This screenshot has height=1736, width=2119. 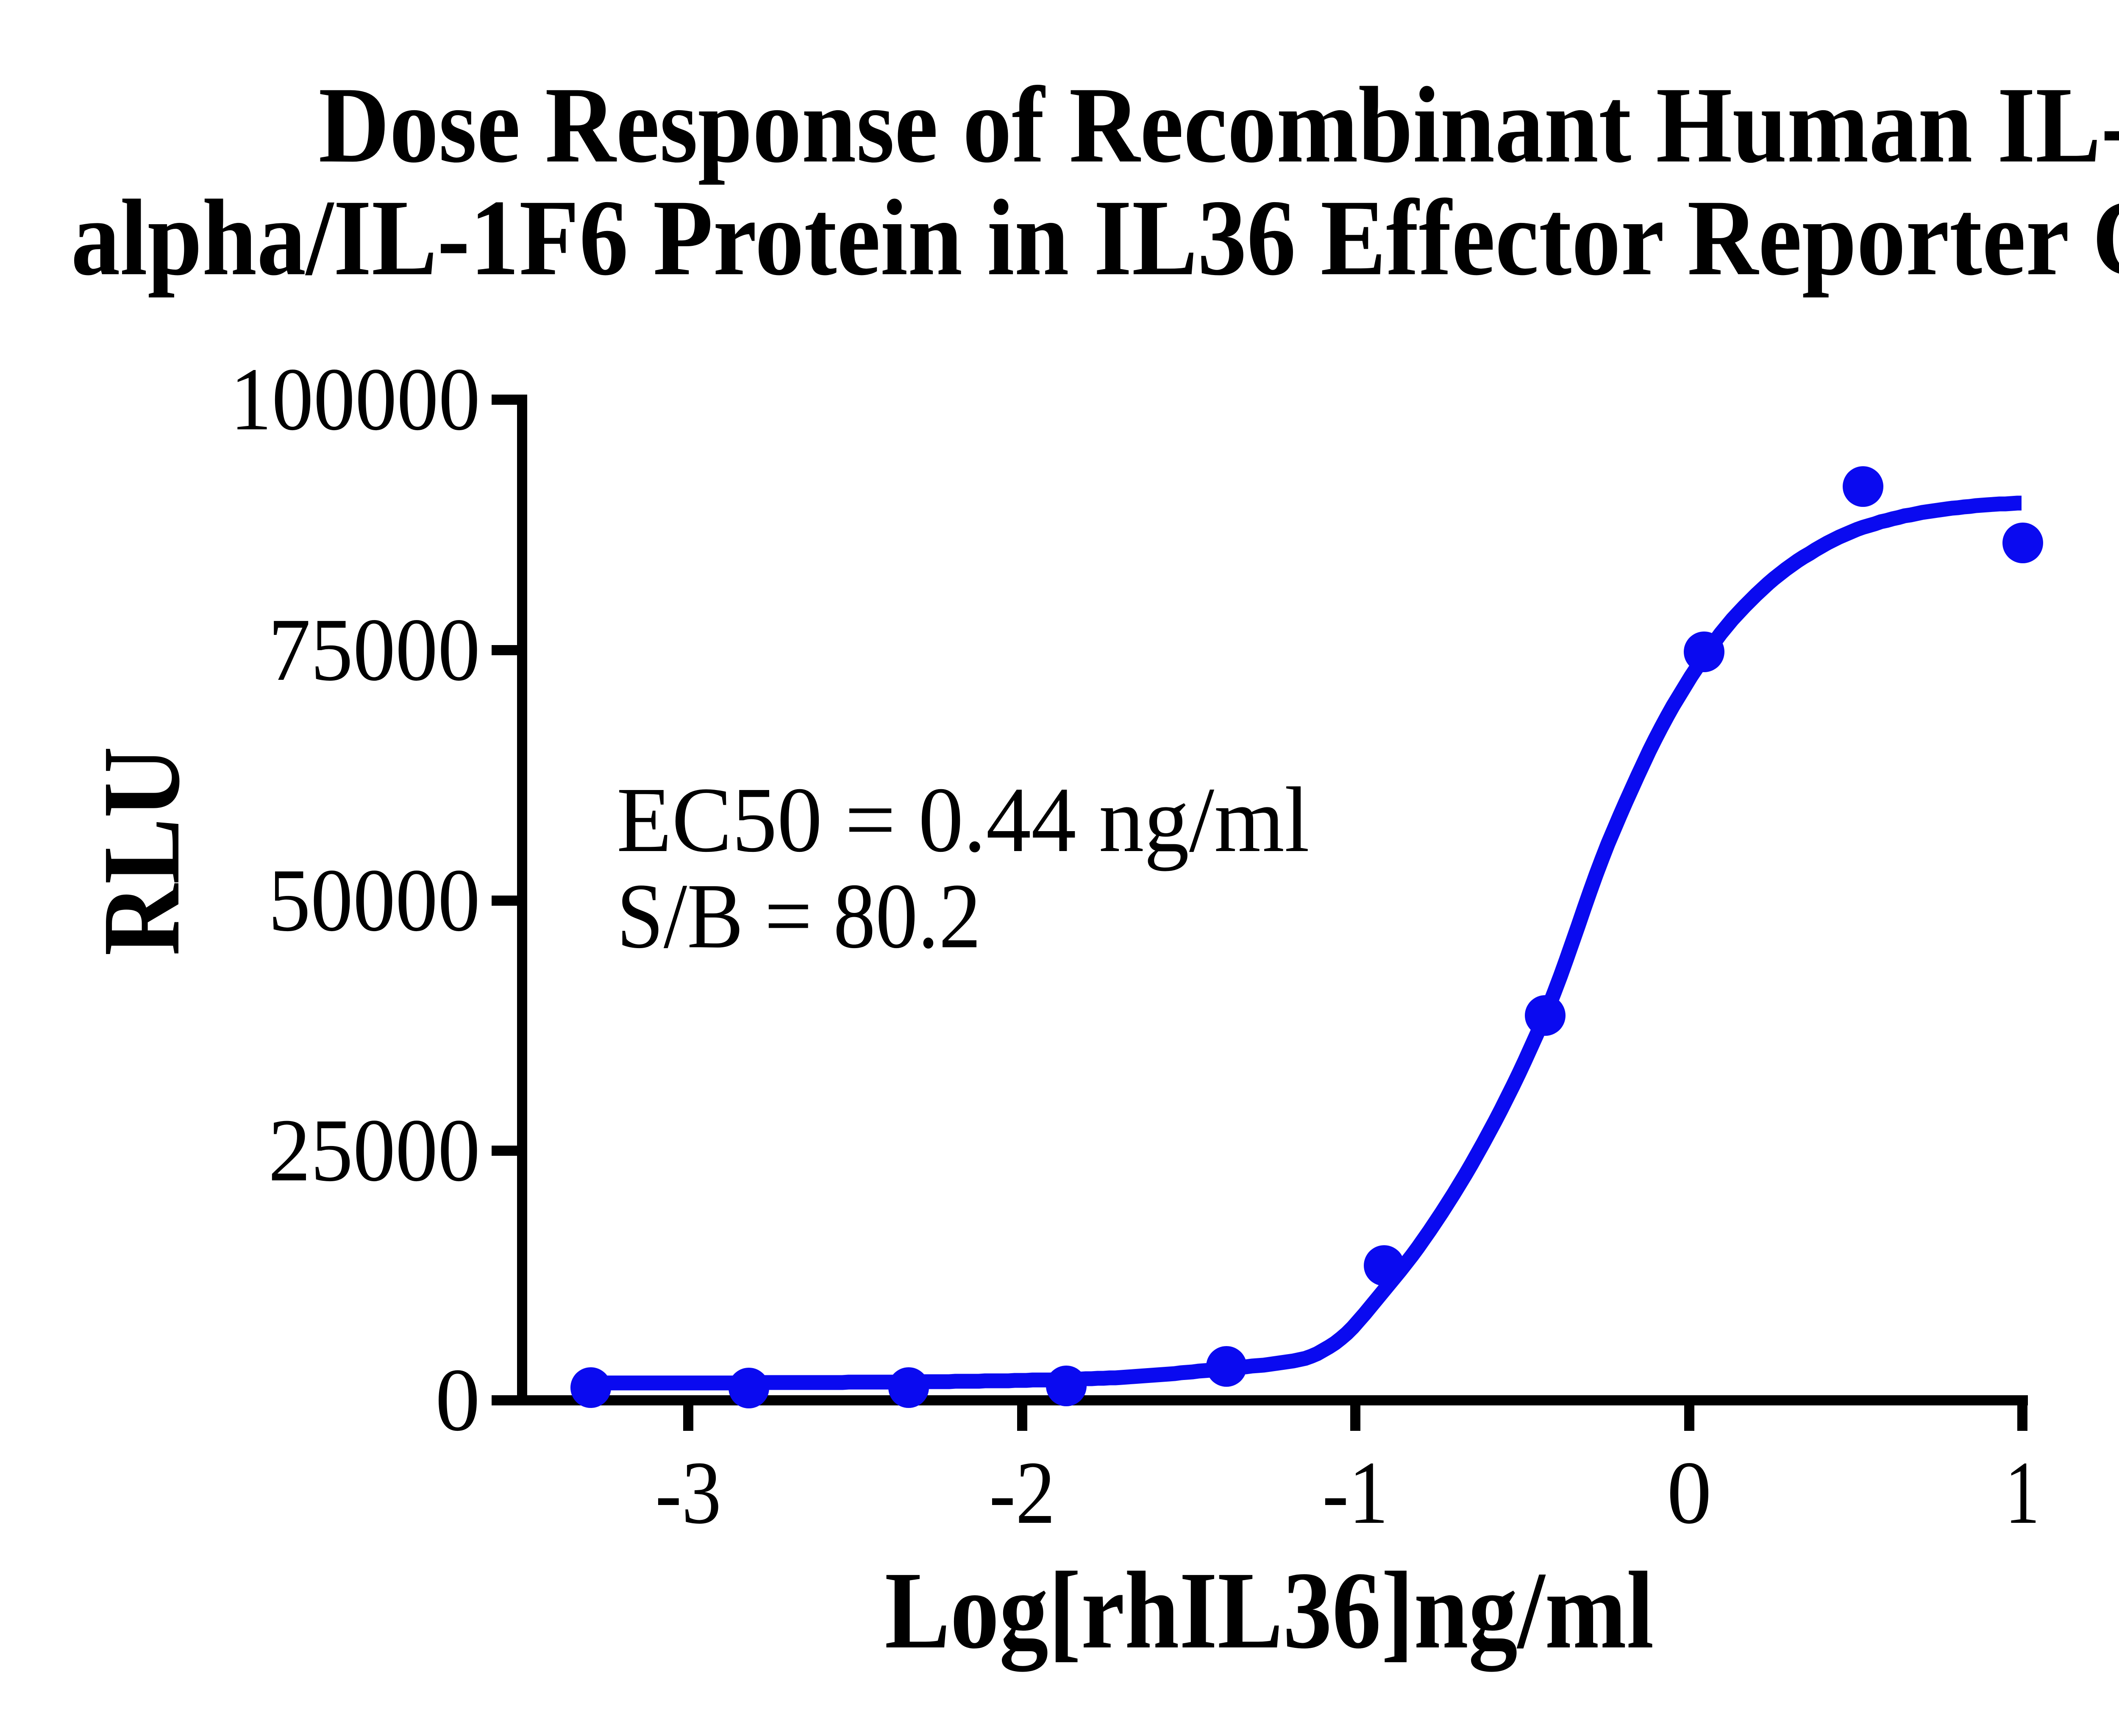 What do you see at coordinates (355, 399) in the screenshot?
I see `svg-text: 100000` at bounding box center [355, 399].